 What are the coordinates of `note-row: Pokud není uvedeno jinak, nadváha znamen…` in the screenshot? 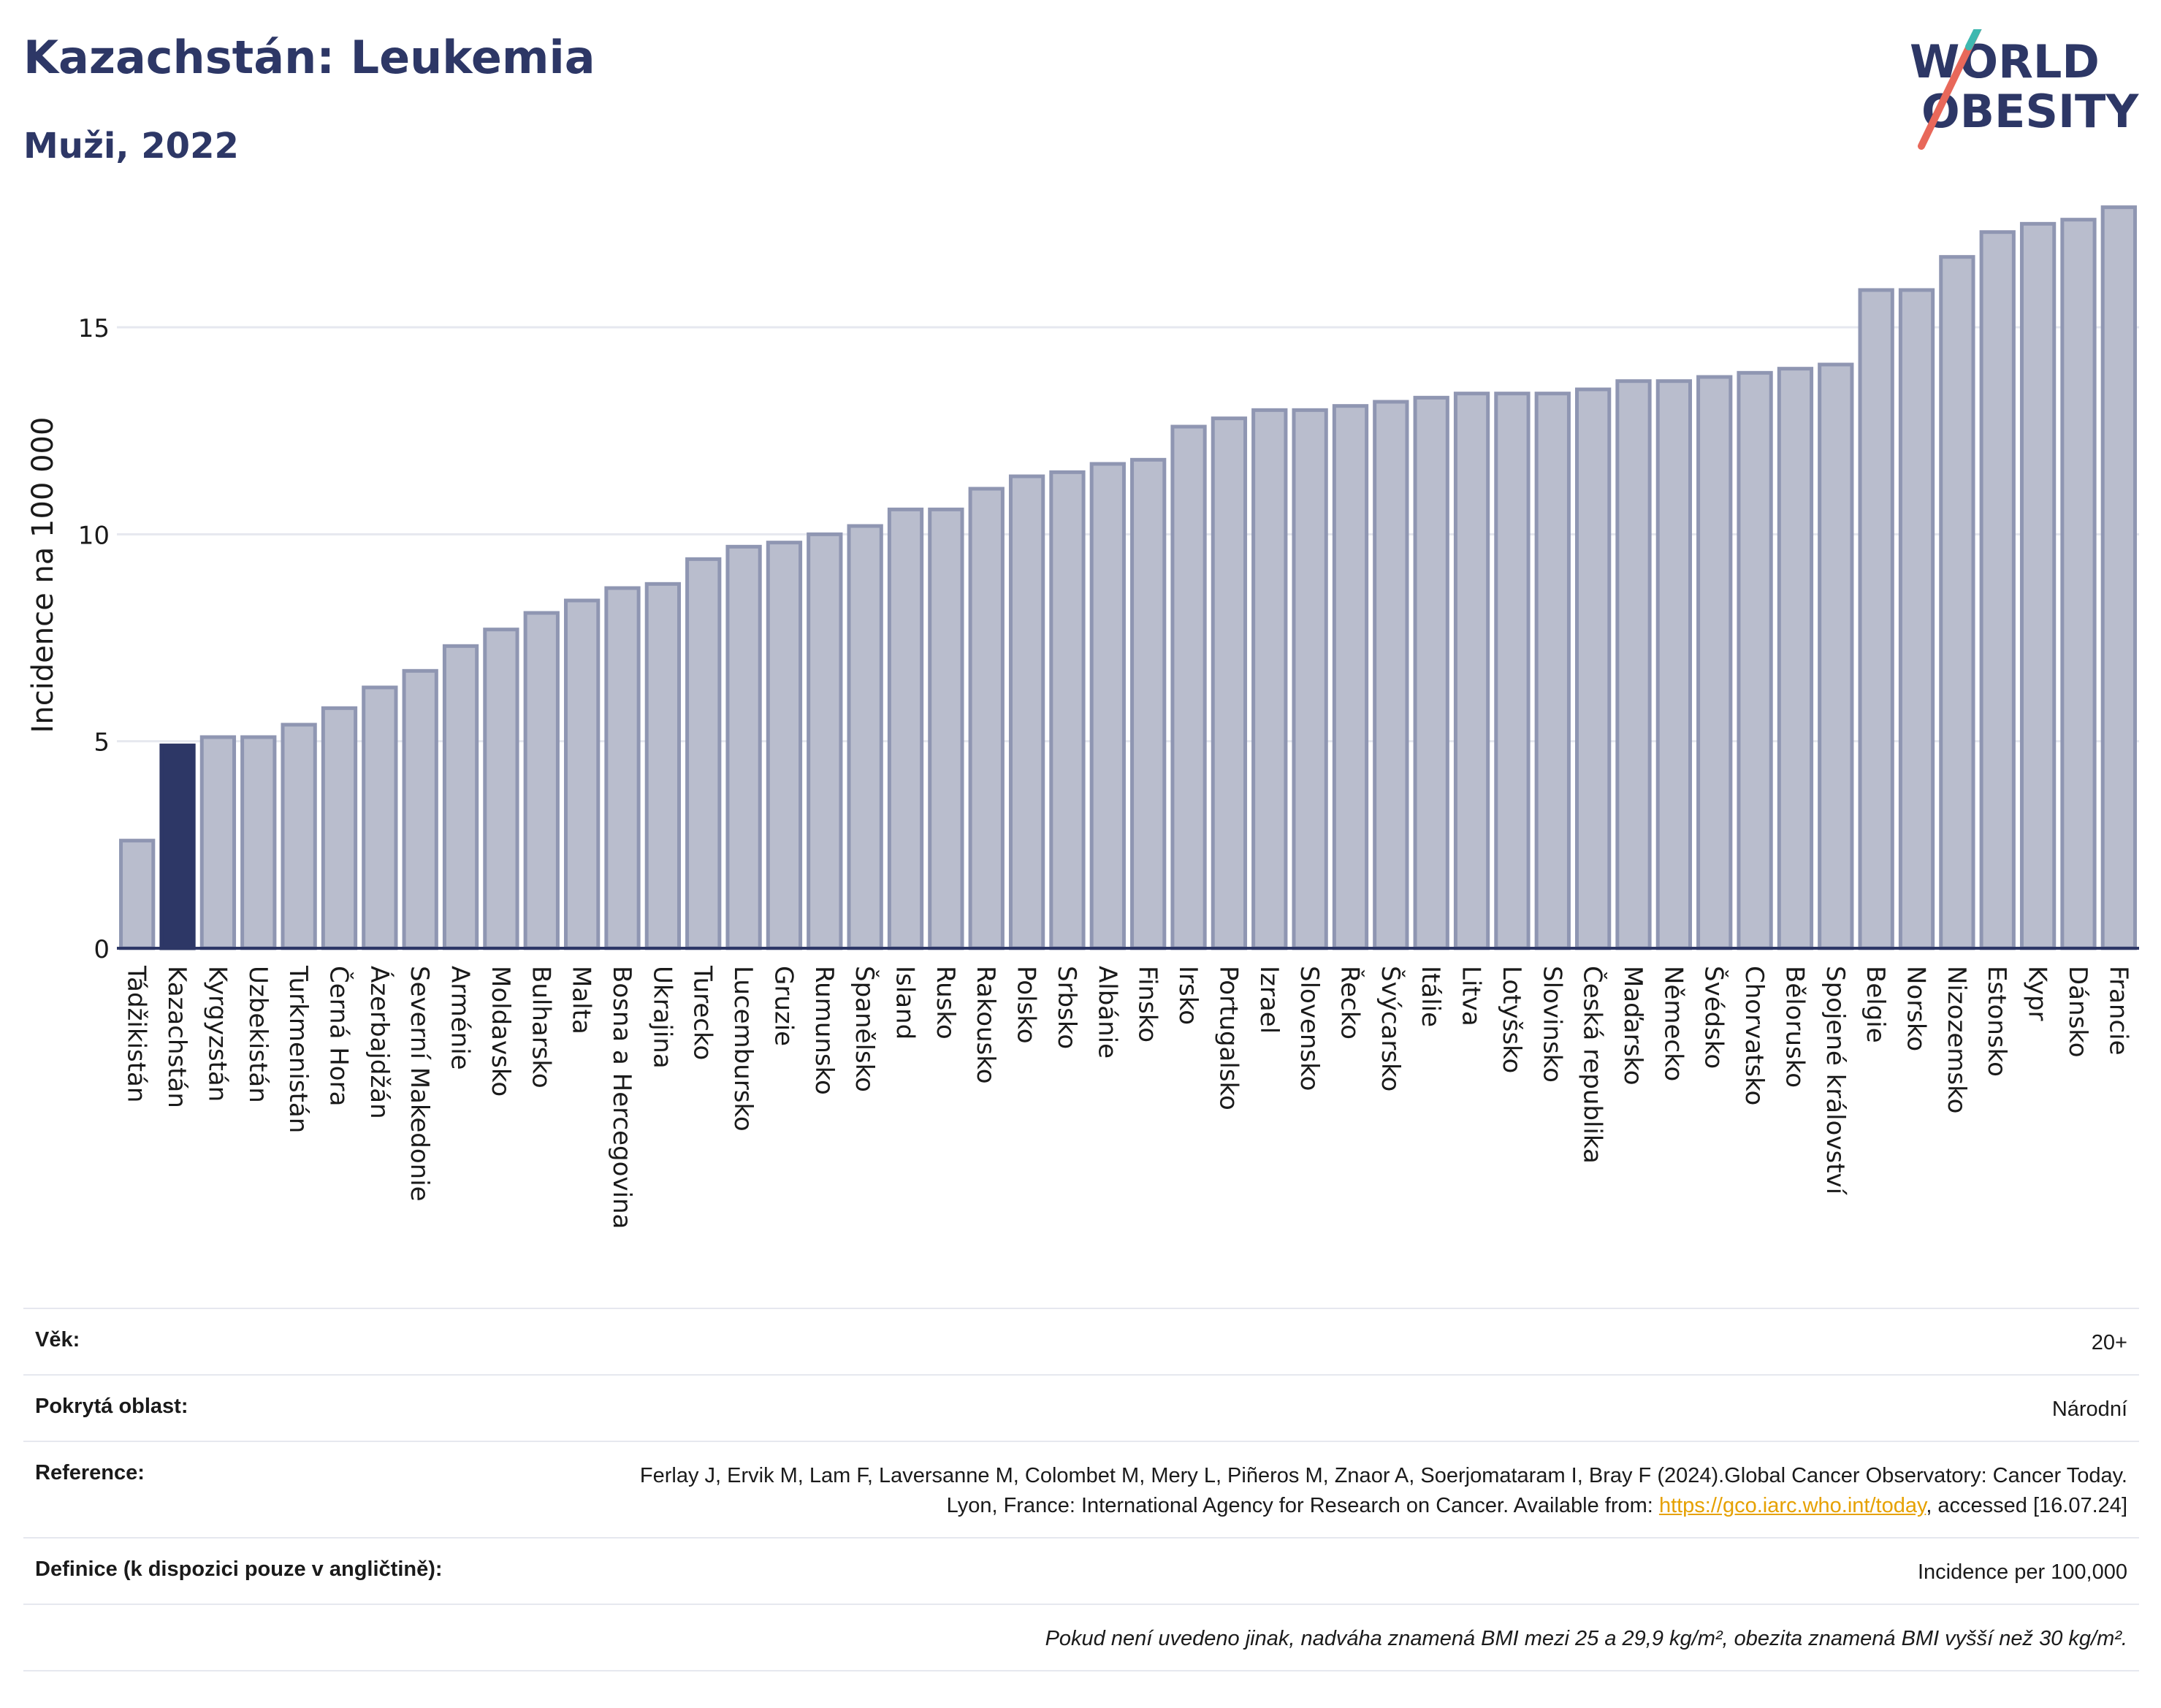 It's located at (1081, 1638).